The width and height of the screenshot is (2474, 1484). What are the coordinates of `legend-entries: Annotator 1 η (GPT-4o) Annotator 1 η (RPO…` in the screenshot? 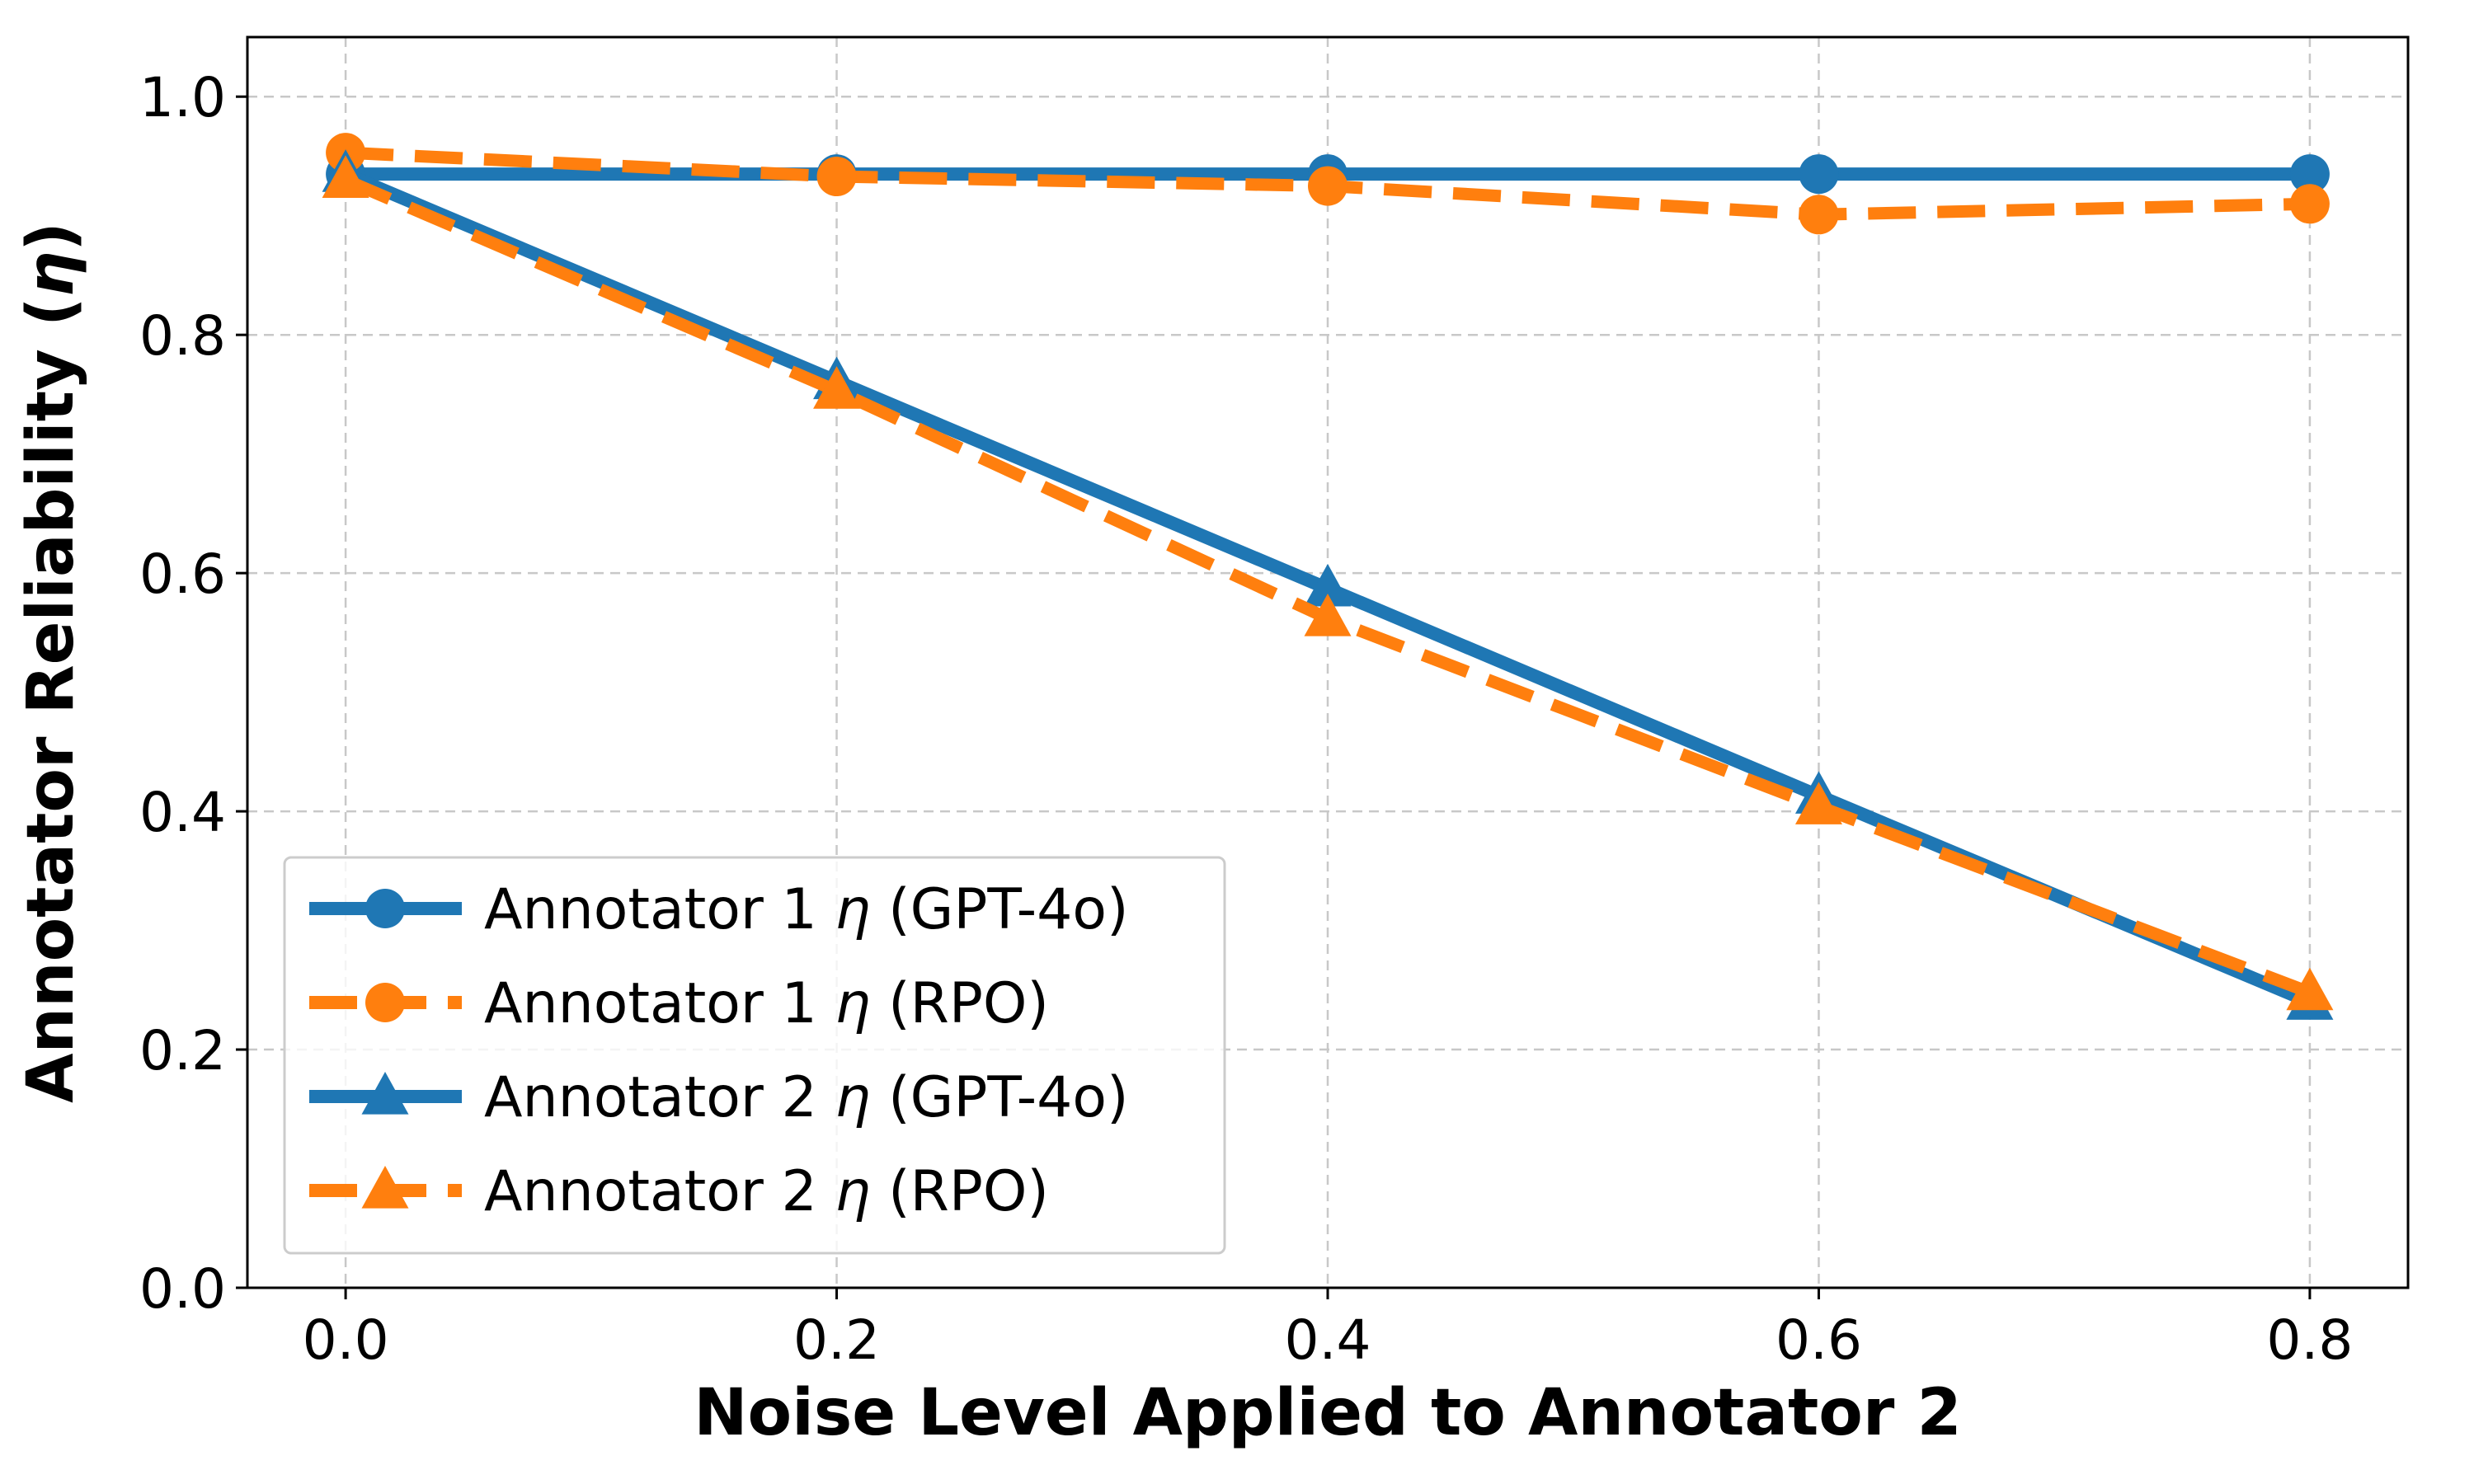 It's located at (719, 1050).